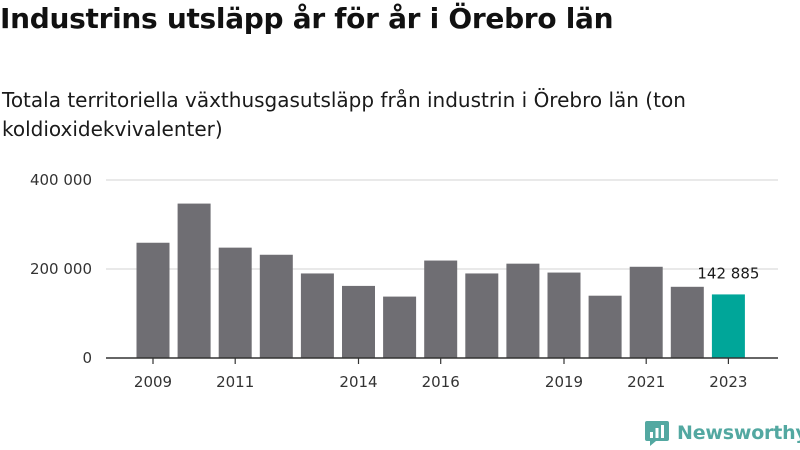 The width and height of the screenshot is (800, 450). I want to click on bar-2019, so click(564, 315).